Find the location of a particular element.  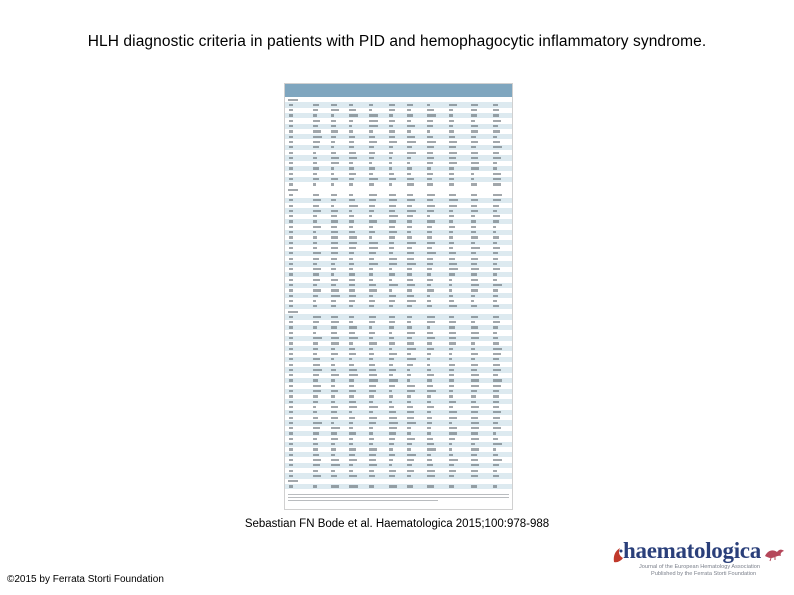

logo-mark-icon is located at coordinates (618, 555).